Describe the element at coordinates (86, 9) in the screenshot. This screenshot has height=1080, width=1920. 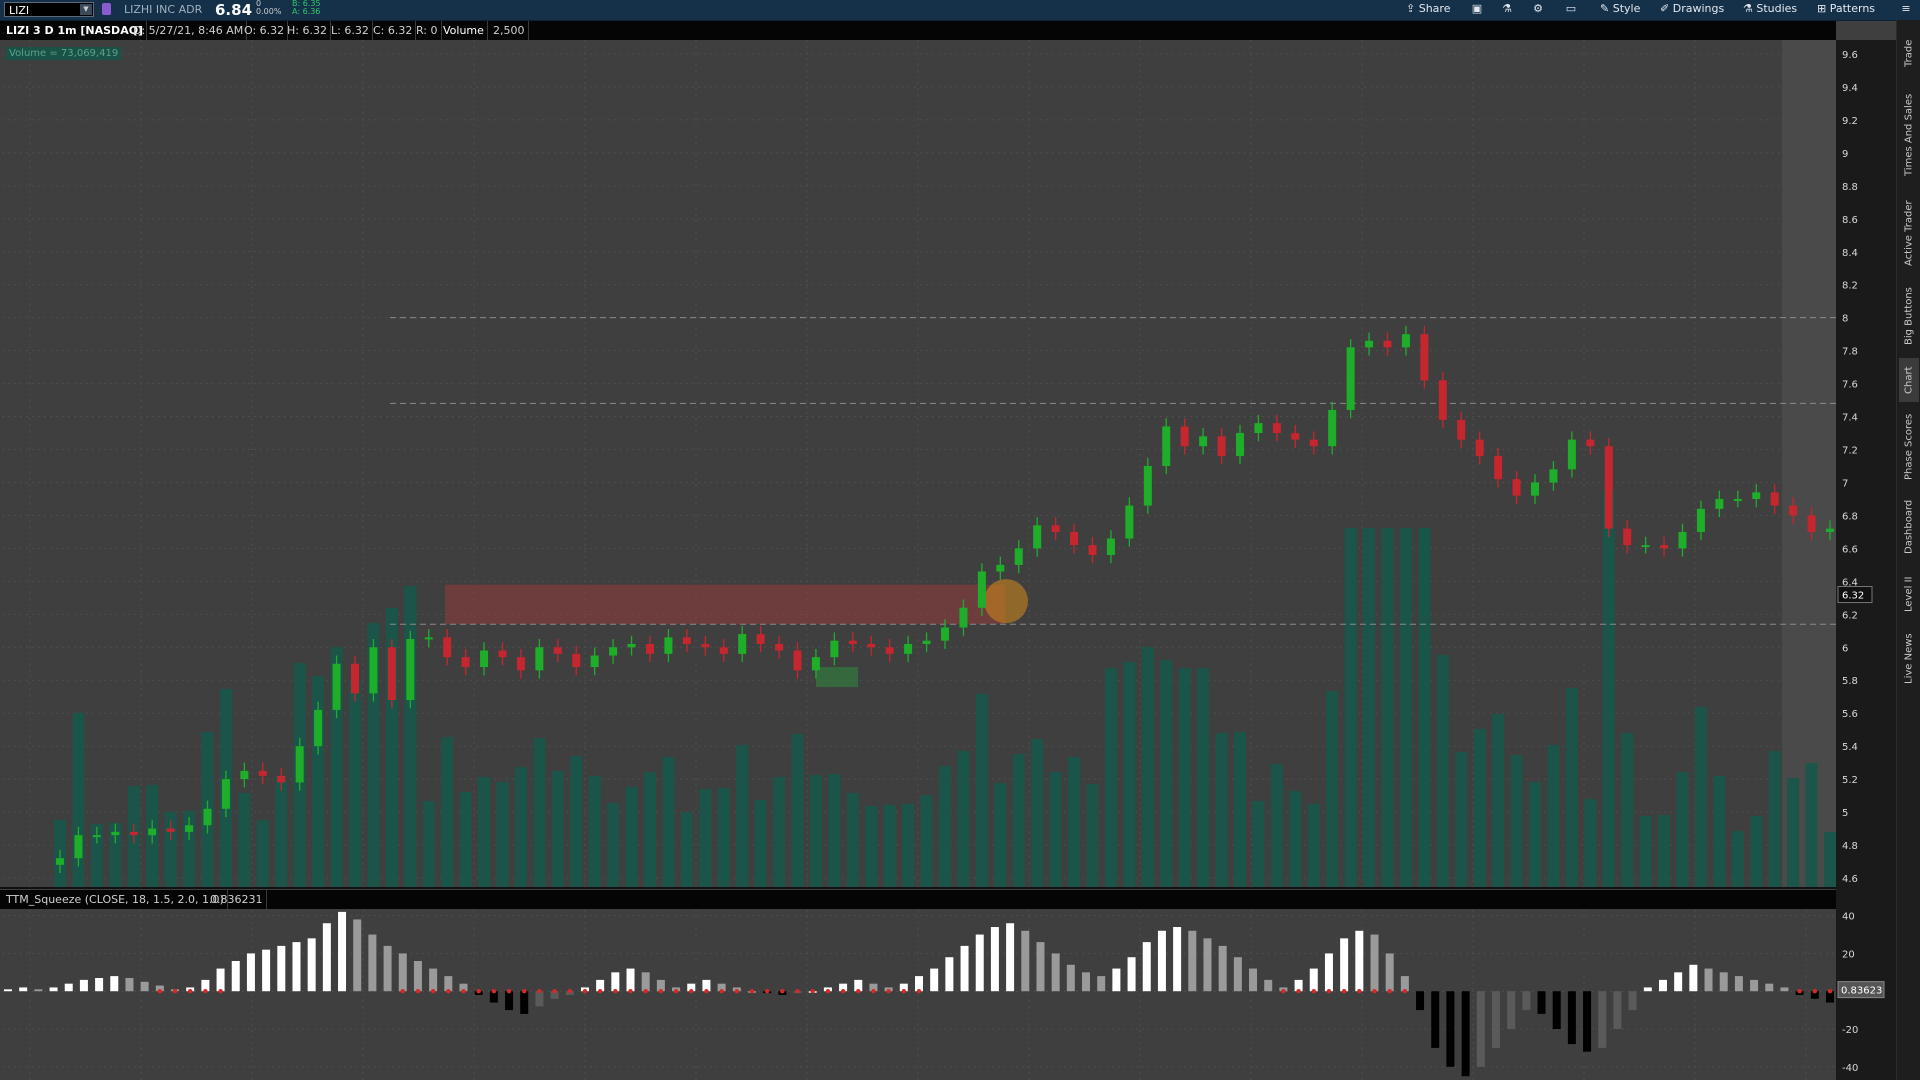
I see `chevron-down-icon: ▼` at that location.